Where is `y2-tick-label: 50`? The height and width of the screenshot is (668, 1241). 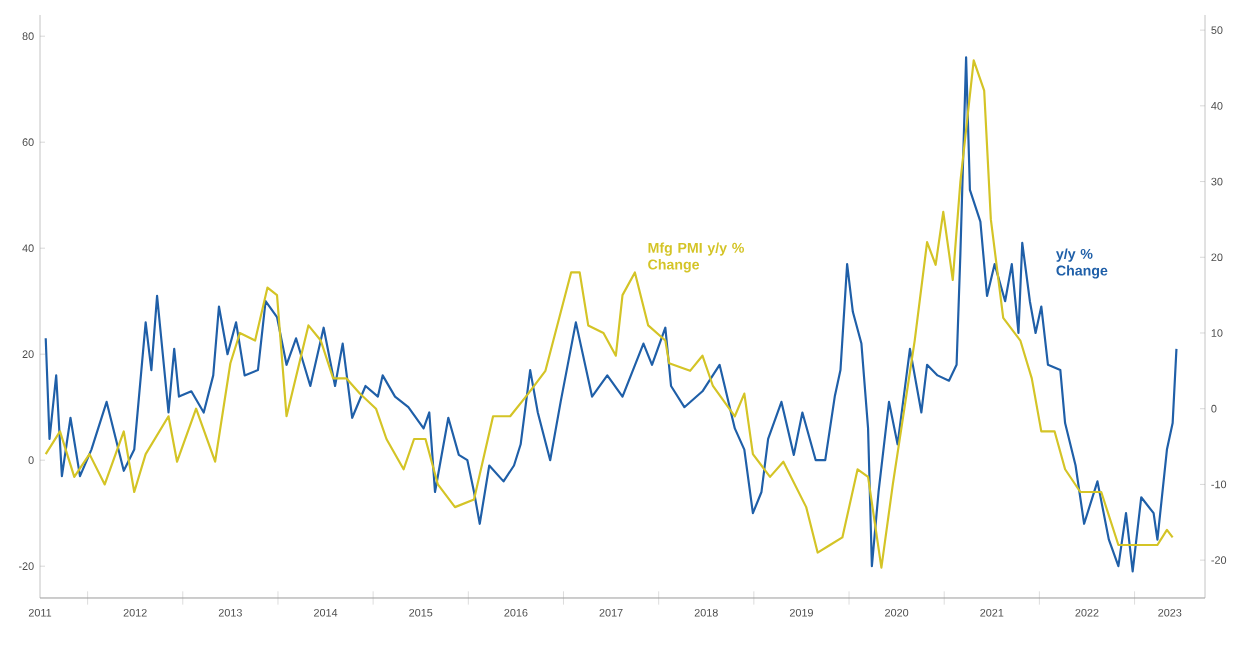 y2-tick-label: 50 is located at coordinates (1217, 30).